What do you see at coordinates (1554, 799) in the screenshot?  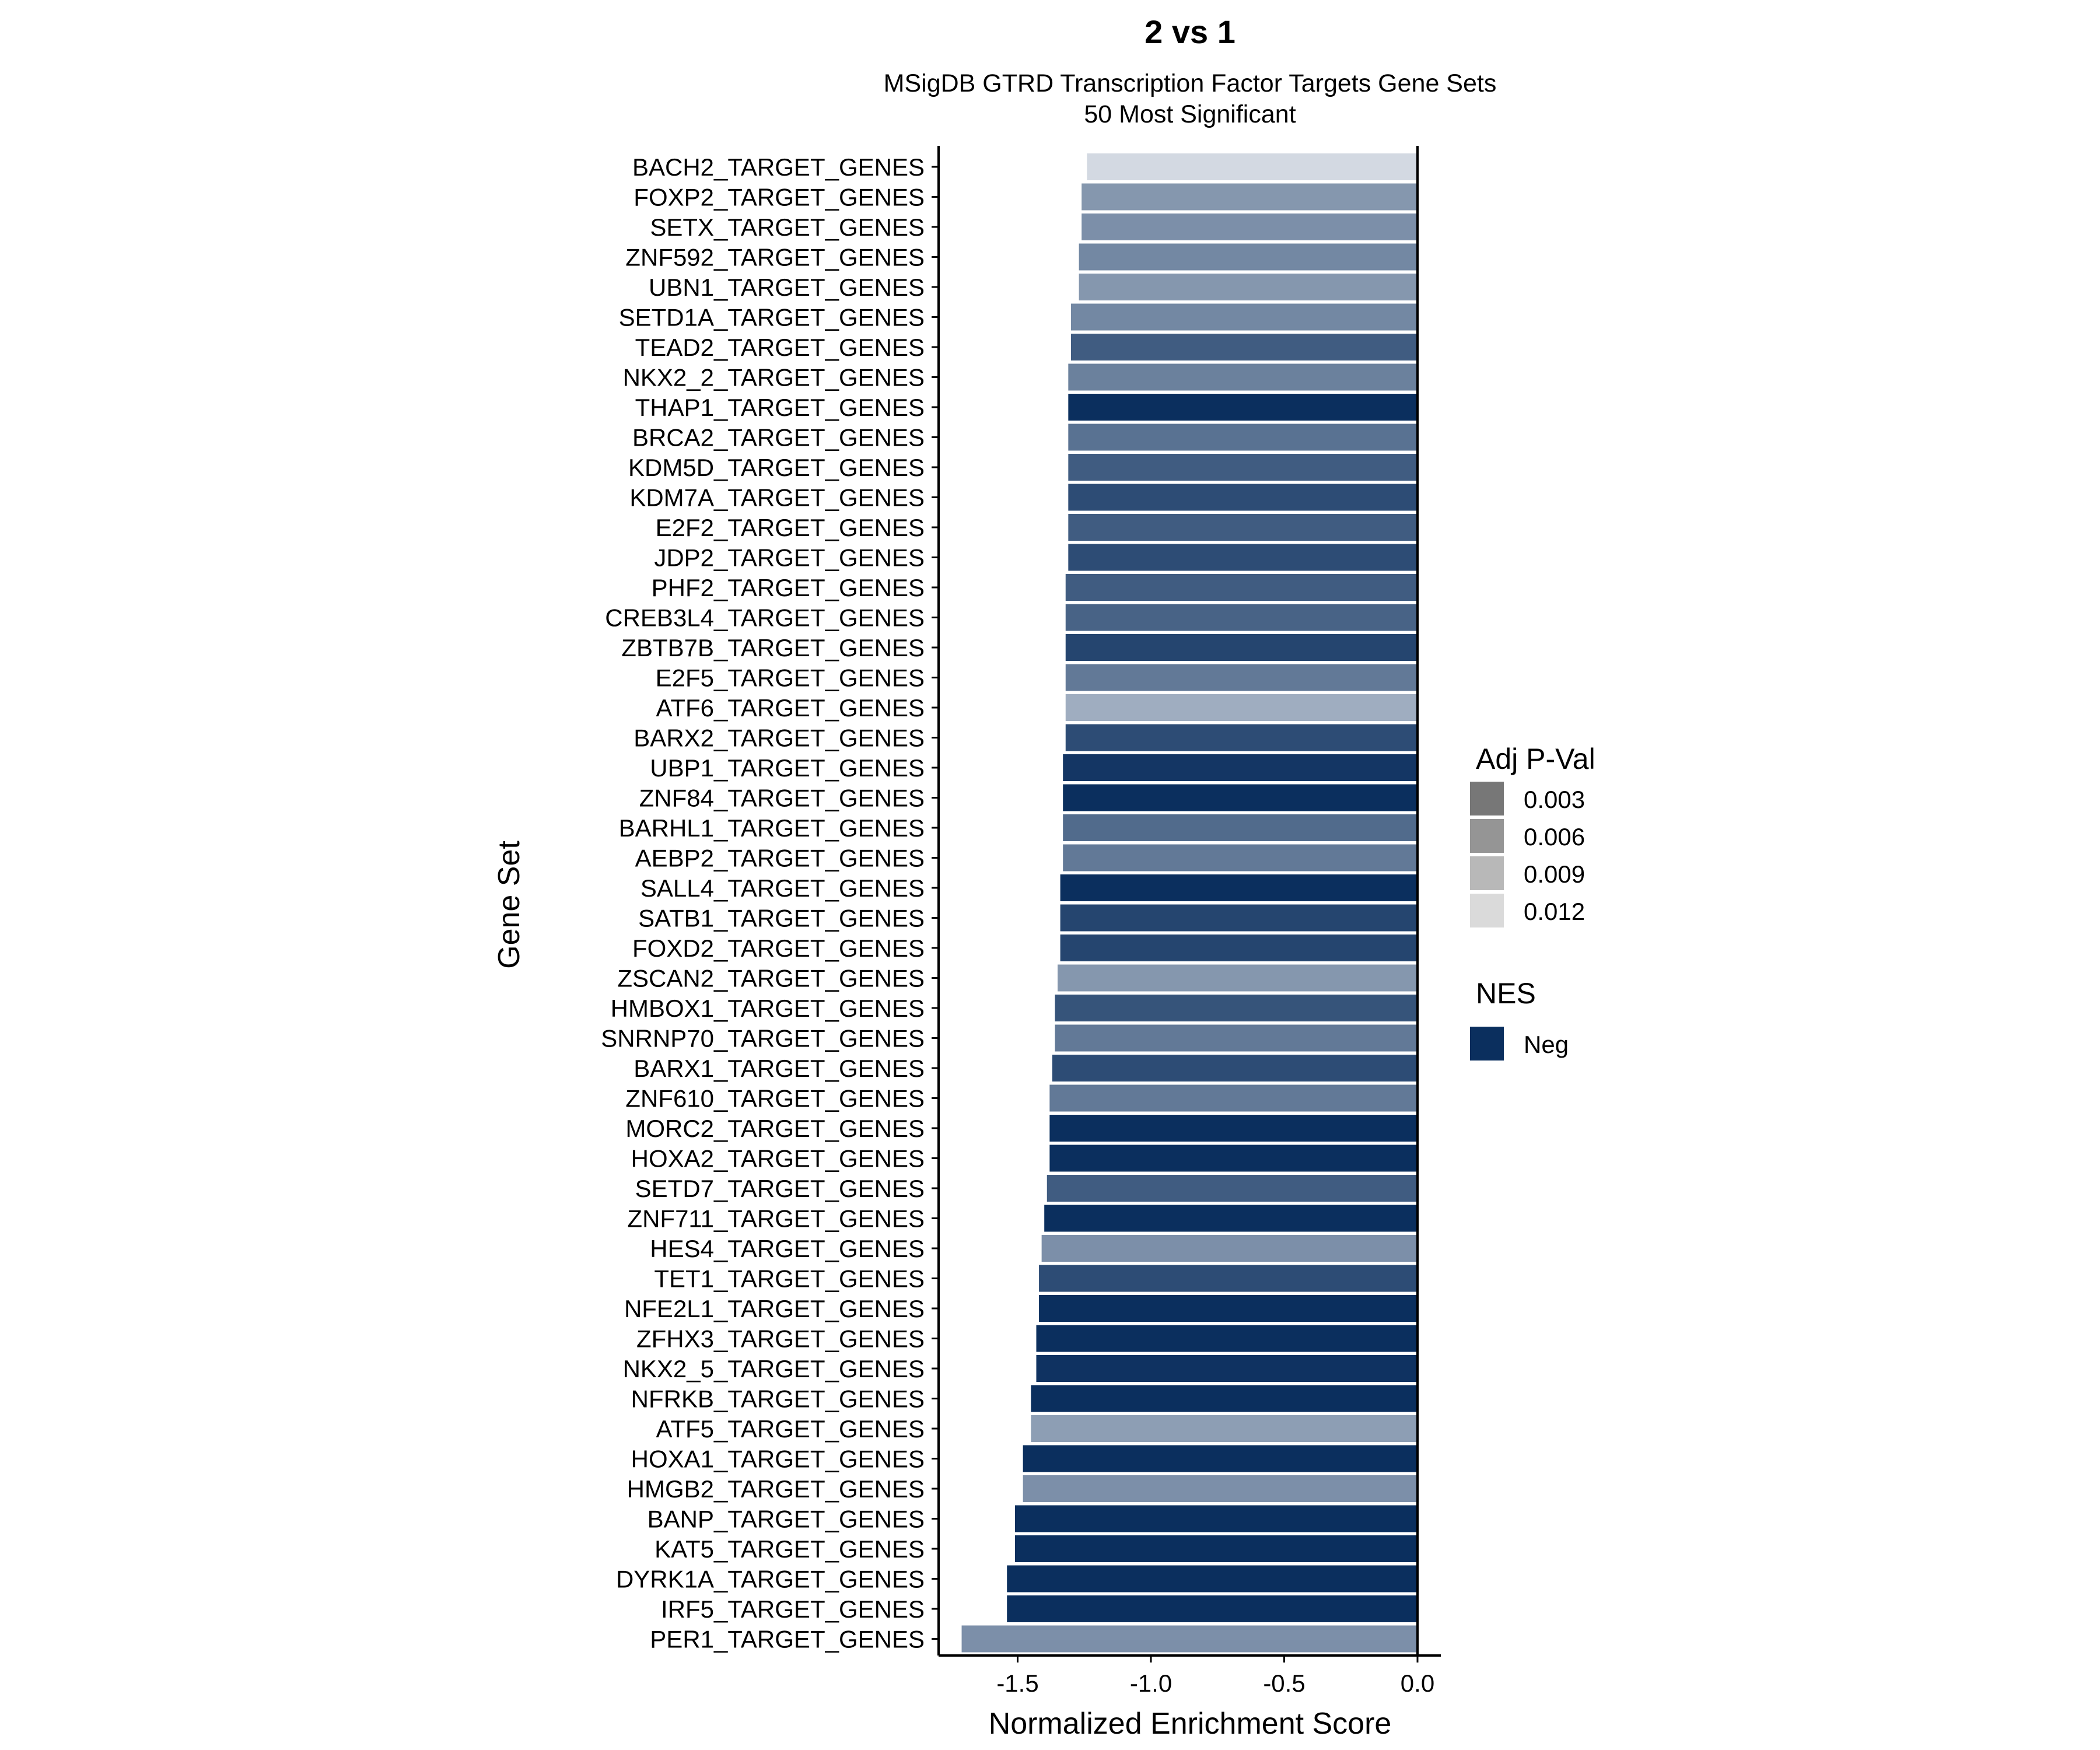 I see `legend-label: 0.003` at bounding box center [1554, 799].